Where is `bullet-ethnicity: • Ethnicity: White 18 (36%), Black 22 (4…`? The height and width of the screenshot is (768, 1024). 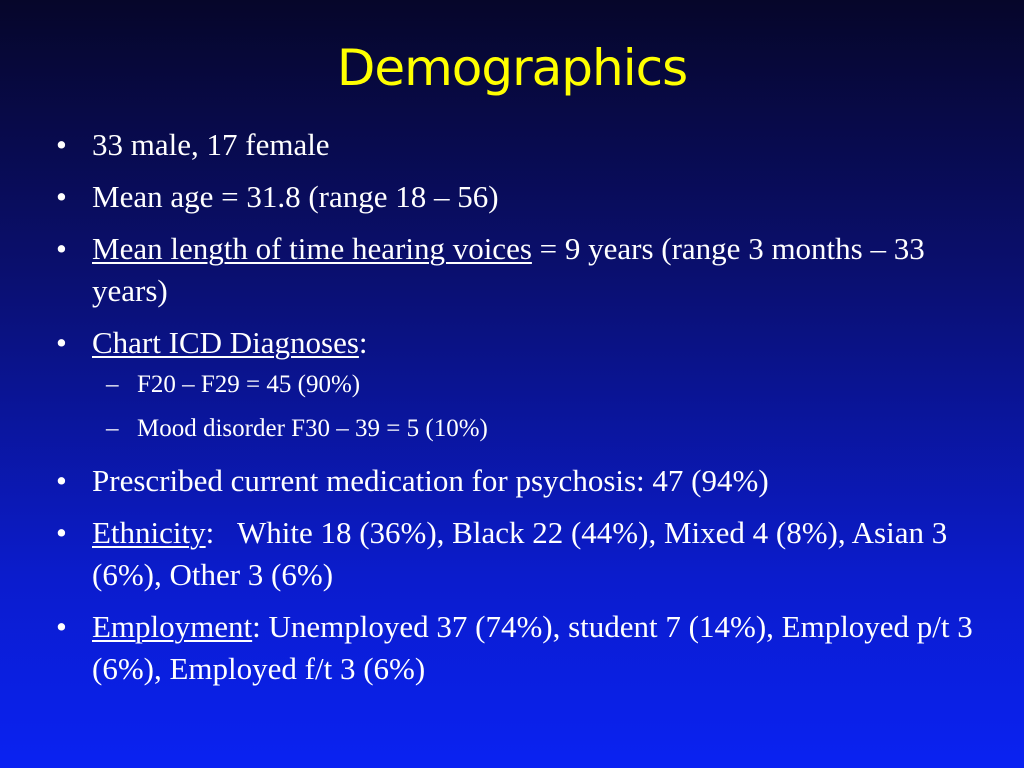 bullet-ethnicity: • Ethnicity: White 18 (36%), Black 22 (4… is located at coordinates (512, 554).